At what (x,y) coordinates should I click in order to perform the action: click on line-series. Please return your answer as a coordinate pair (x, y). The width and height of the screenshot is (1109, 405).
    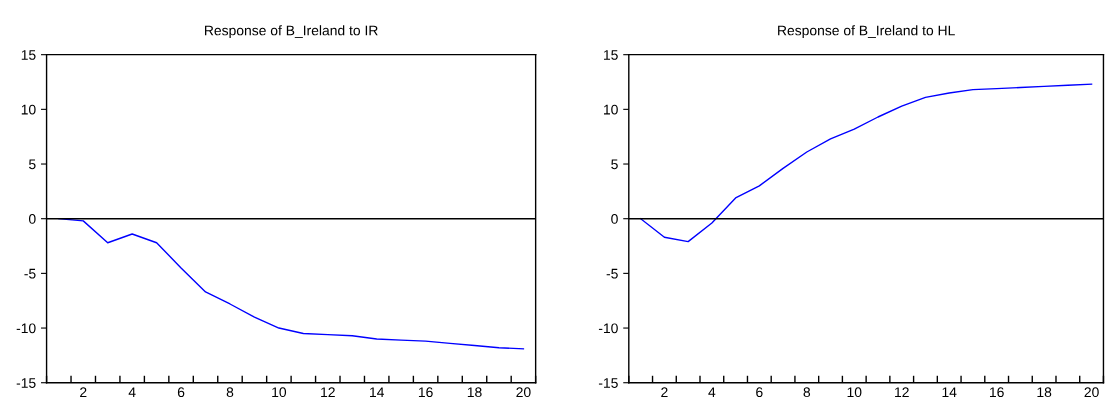
    Looking at the image, I should click on (291, 284).